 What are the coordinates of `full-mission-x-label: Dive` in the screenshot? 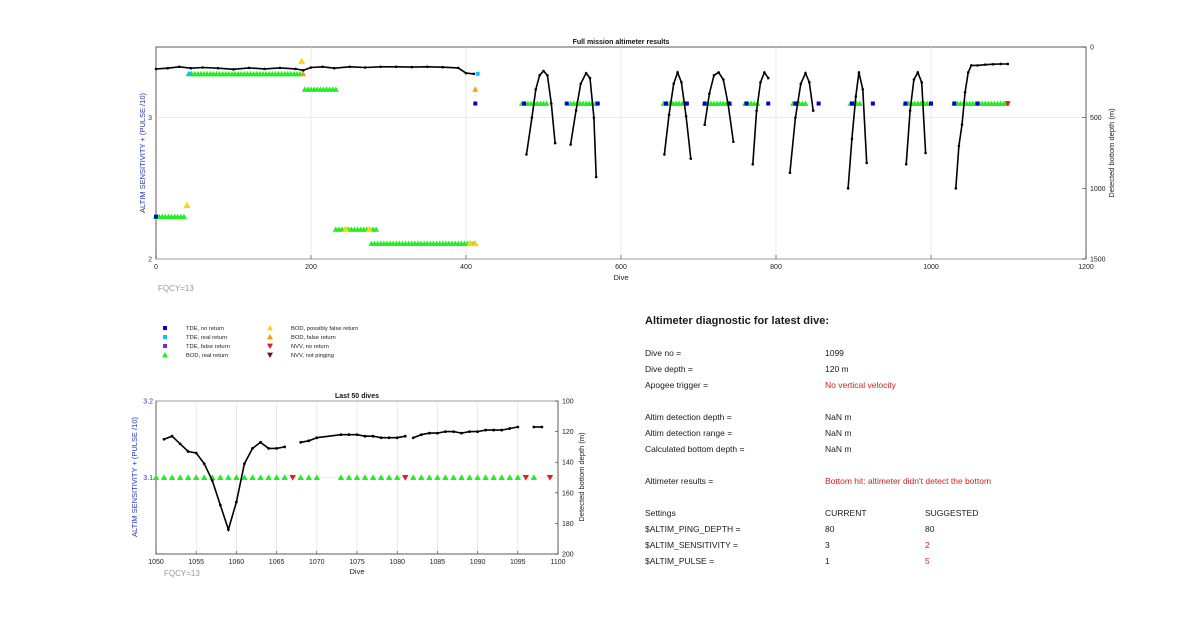 It's located at (620, 277).